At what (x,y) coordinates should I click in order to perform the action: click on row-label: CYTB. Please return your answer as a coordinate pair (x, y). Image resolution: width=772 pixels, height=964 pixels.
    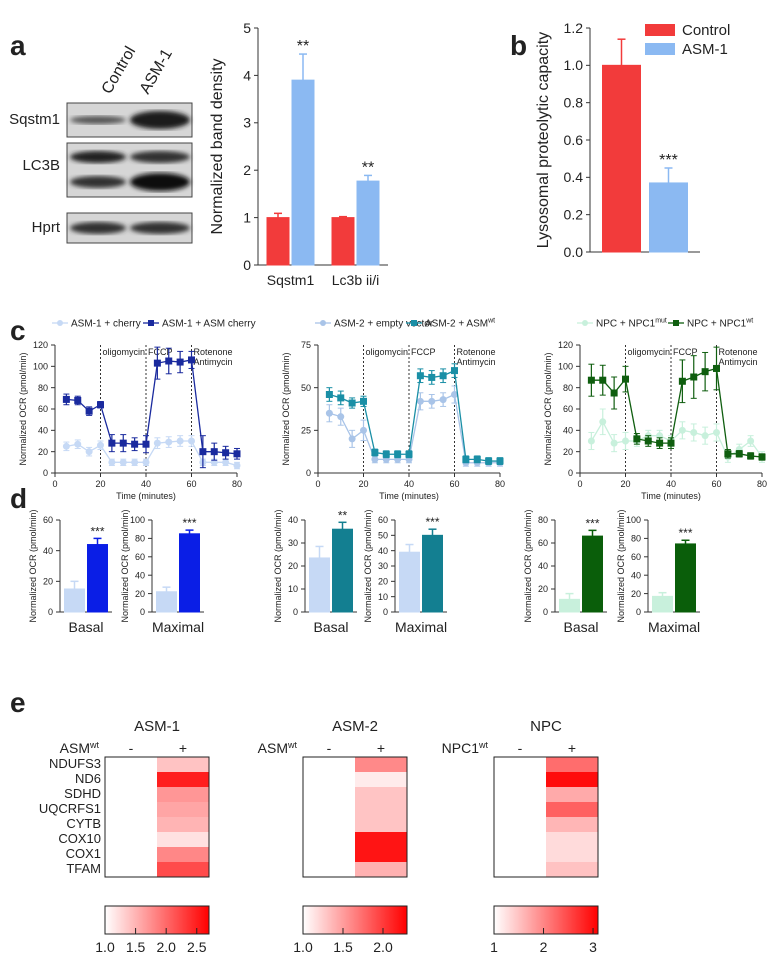
    Looking at the image, I should click on (83, 823).